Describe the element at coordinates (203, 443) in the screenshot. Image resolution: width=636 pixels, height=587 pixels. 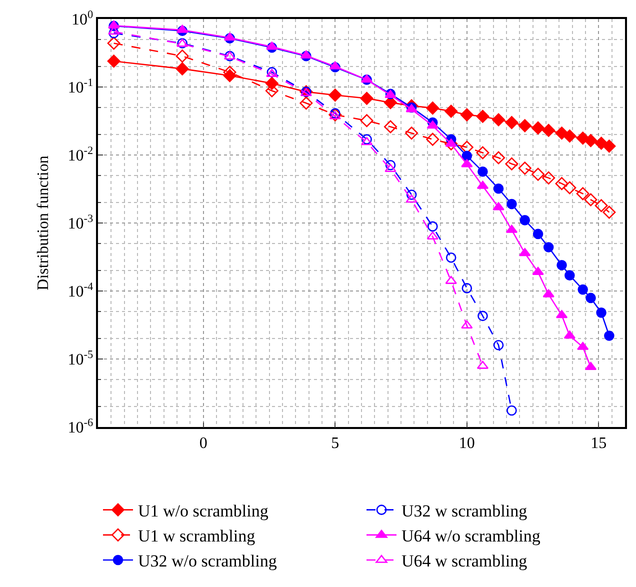
I see `x-tick-label: 0` at that location.